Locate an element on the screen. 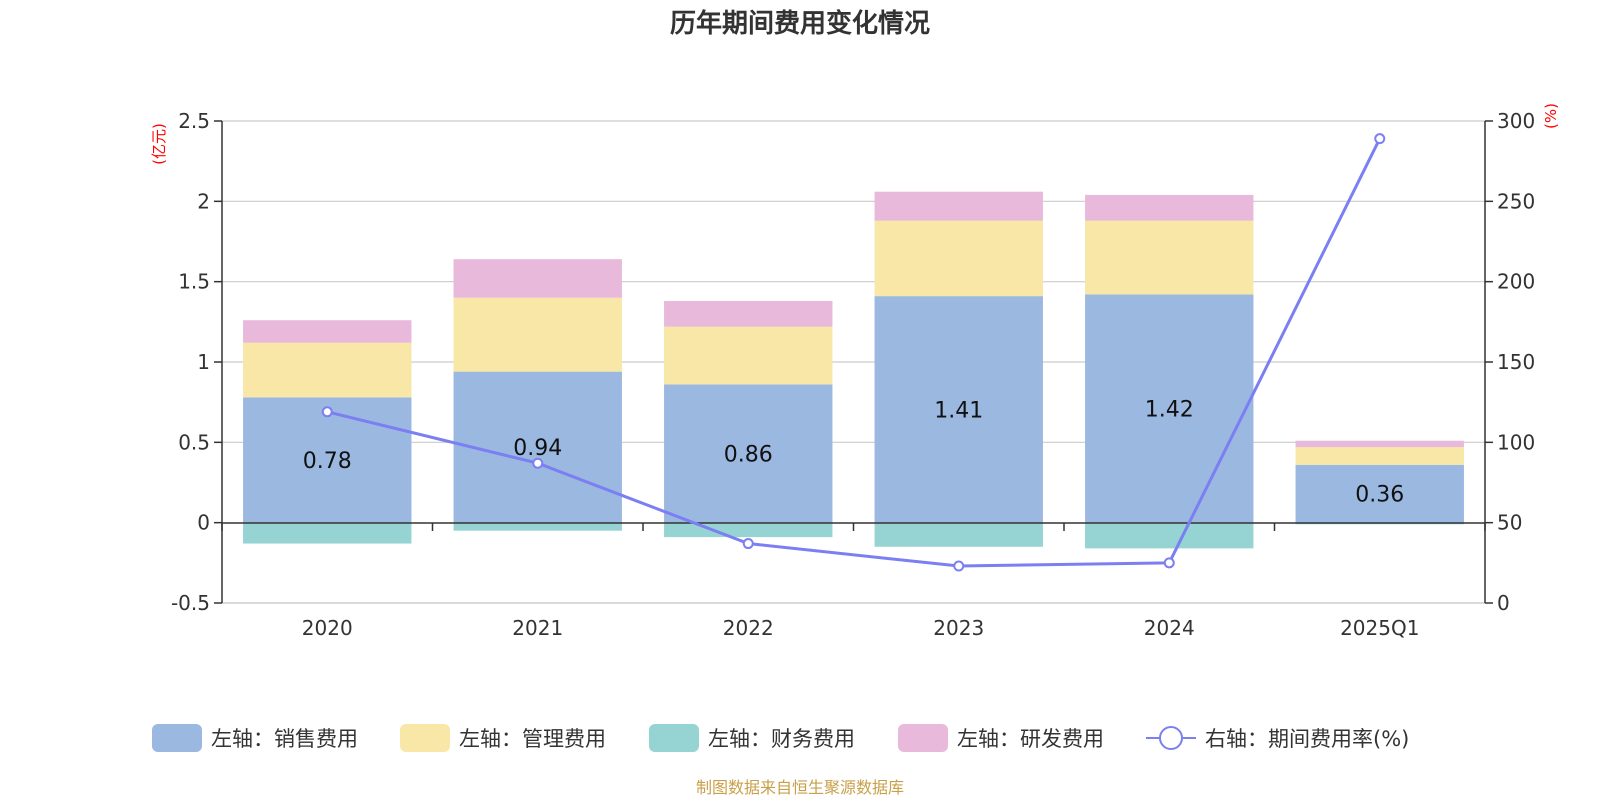  left-tick-label: 0 is located at coordinates (203, 523).